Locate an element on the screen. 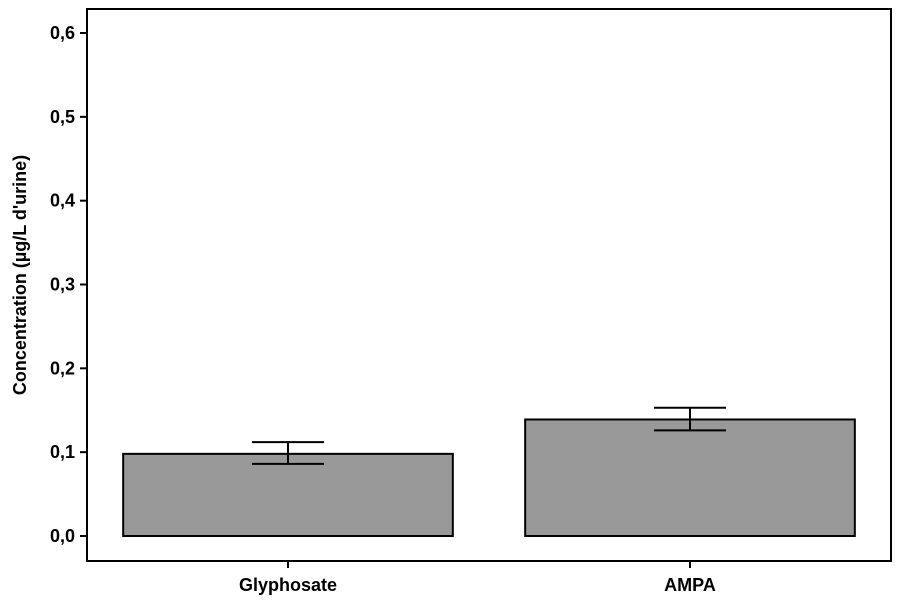 The height and width of the screenshot is (600, 900). y-axis: 0,0 0,1 0,2 0,3 0,4 0,5 0,6 is located at coordinates (68, 284).